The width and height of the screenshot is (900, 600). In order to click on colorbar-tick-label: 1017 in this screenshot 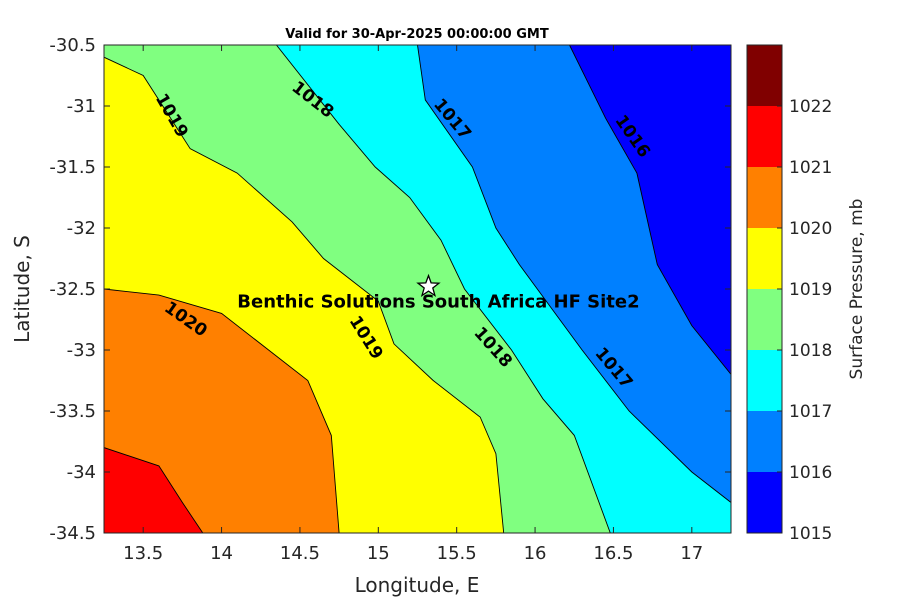, I will do `click(810, 412)`.